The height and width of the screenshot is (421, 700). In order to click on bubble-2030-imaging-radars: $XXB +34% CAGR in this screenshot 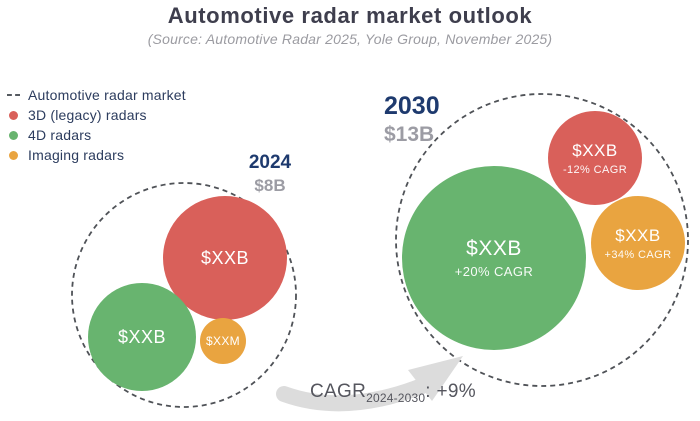, I will do `click(638, 243)`.